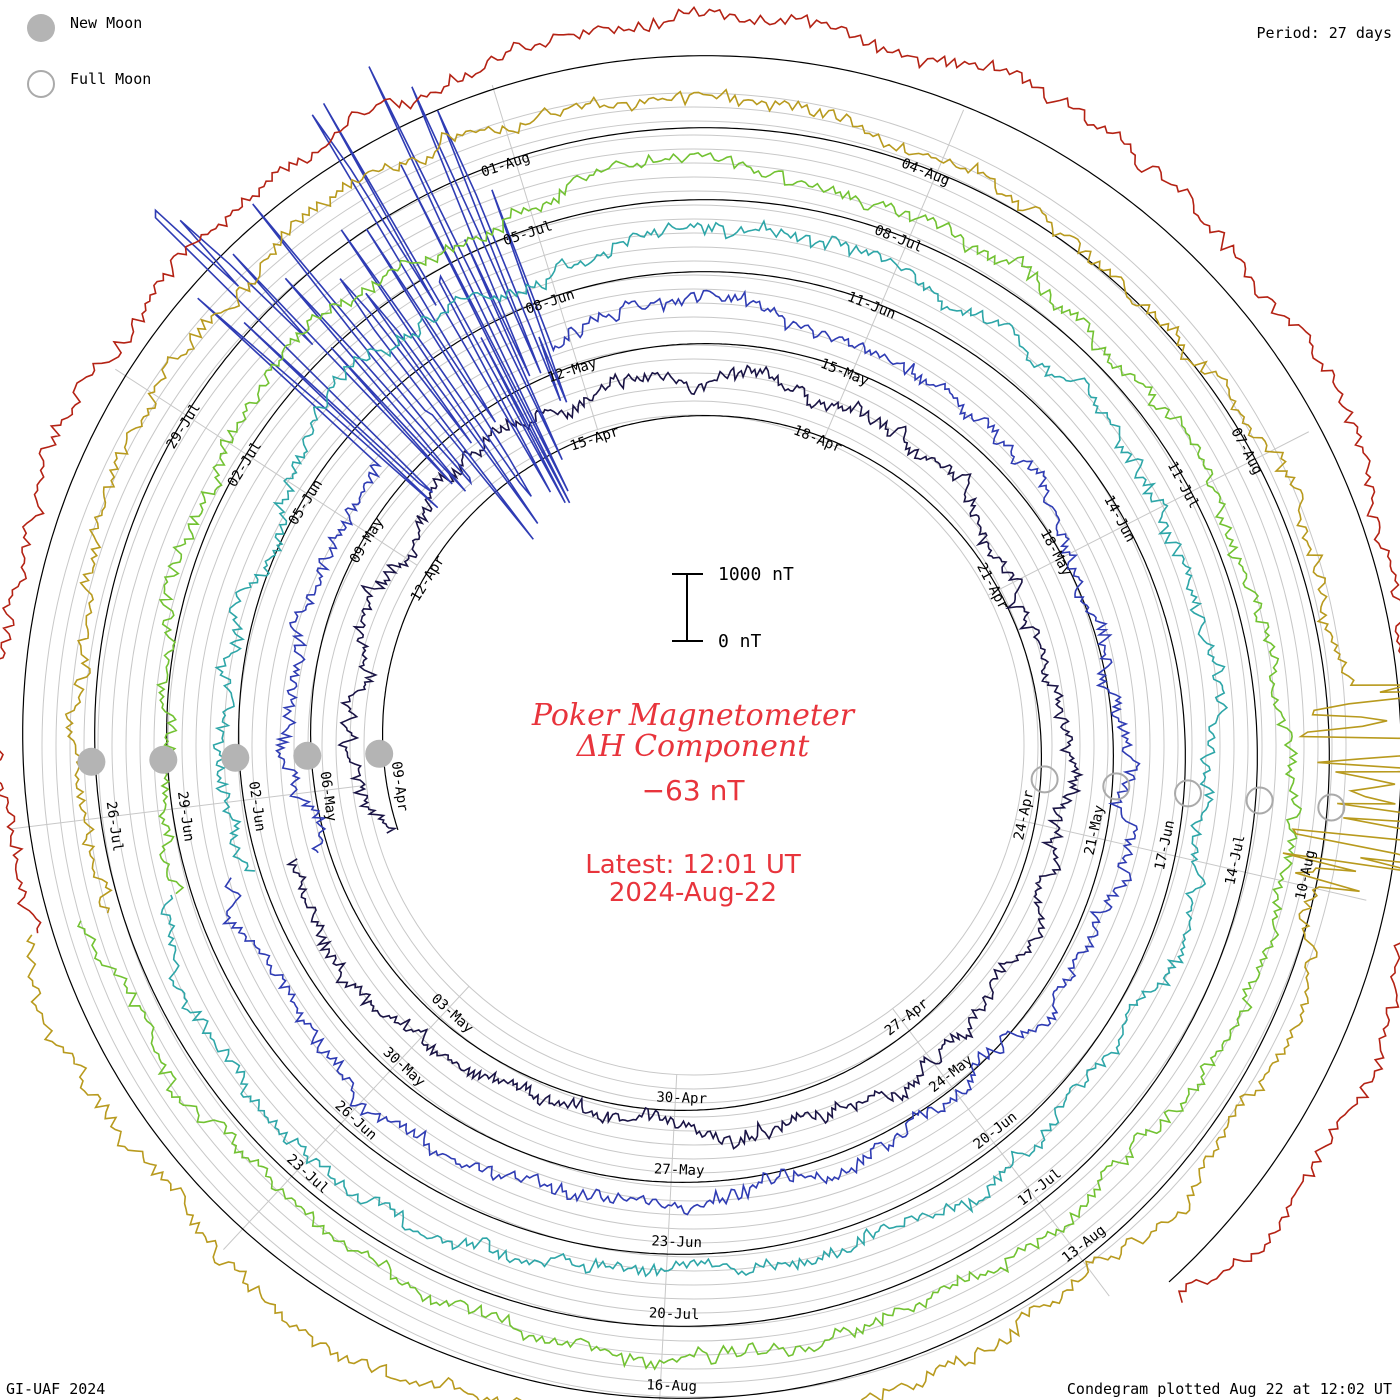  Describe the element at coordinates (572, 370) in the screenshot. I see `date-label: 12-May` at that location.